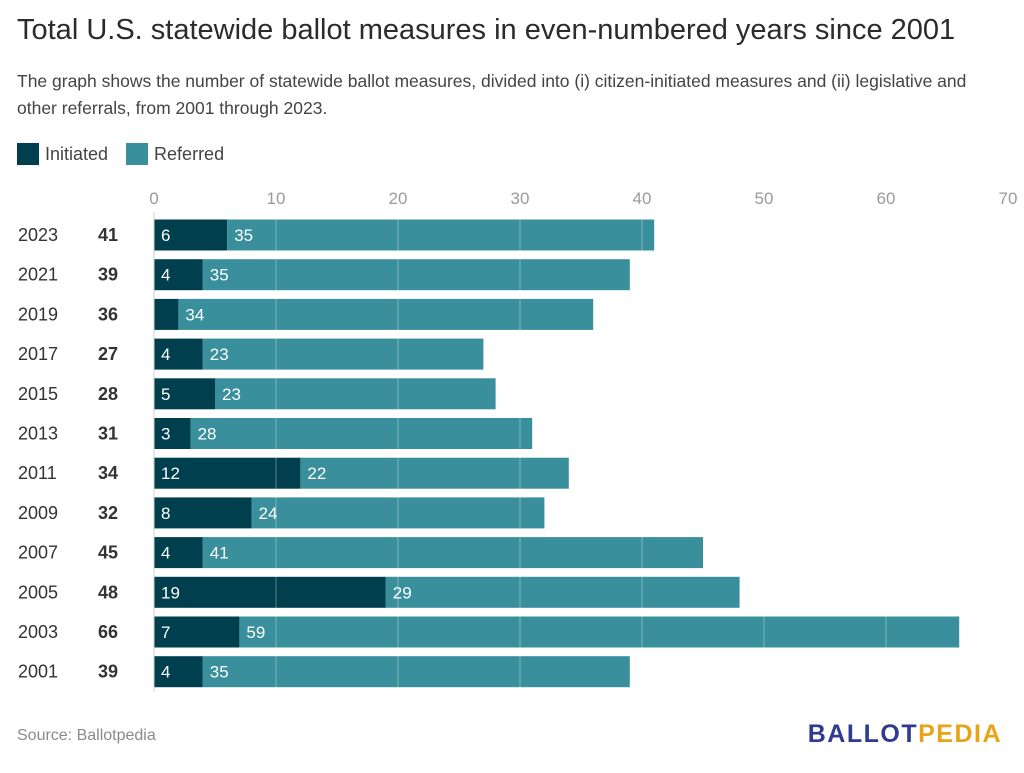 The width and height of the screenshot is (1024, 773). I want to click on legend-item-referred: Referred, so click(175, 154).